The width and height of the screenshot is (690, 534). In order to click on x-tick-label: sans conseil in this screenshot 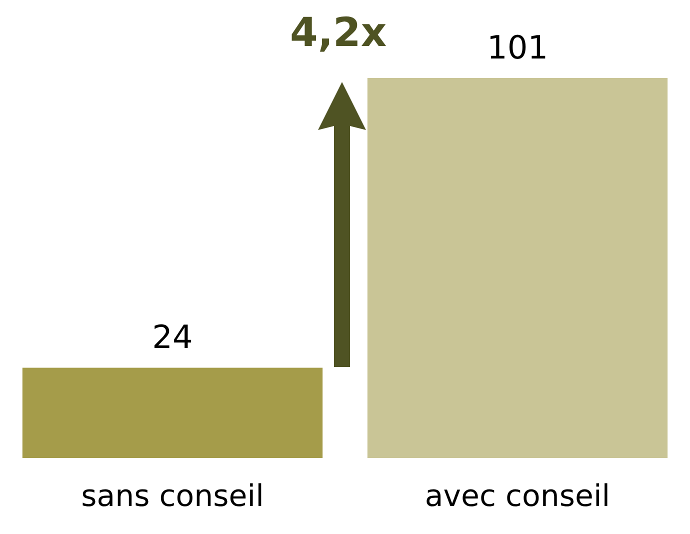, I will do `click(172, 496)`.